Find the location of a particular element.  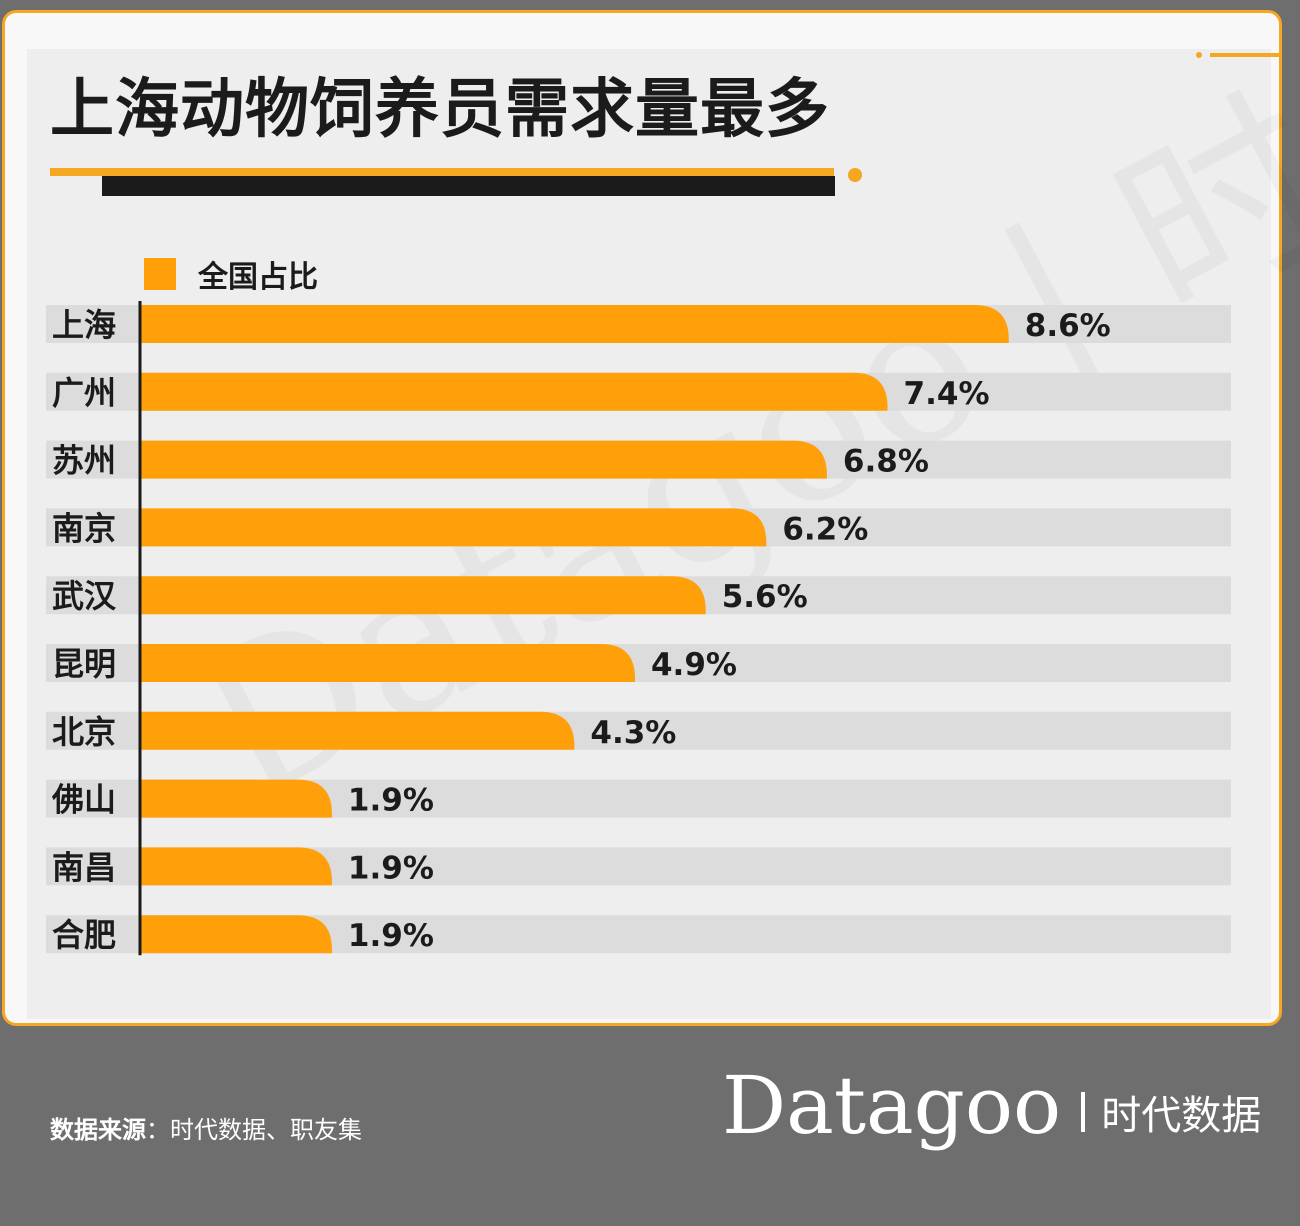

brand: Datagoo 时代数据 is located at coordinates (991, 1106).